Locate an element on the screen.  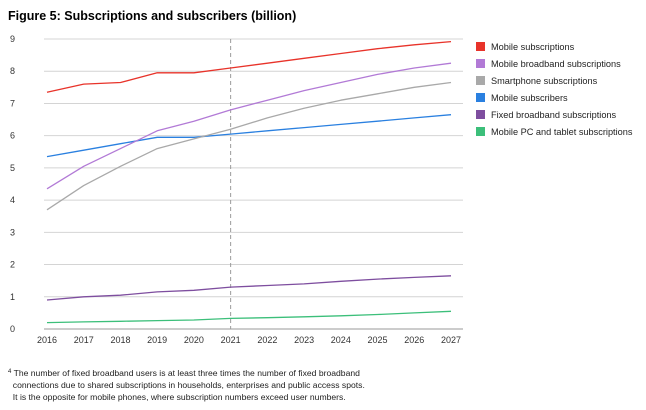
footnote-marker: 4 is located at coordinates (10, 372).